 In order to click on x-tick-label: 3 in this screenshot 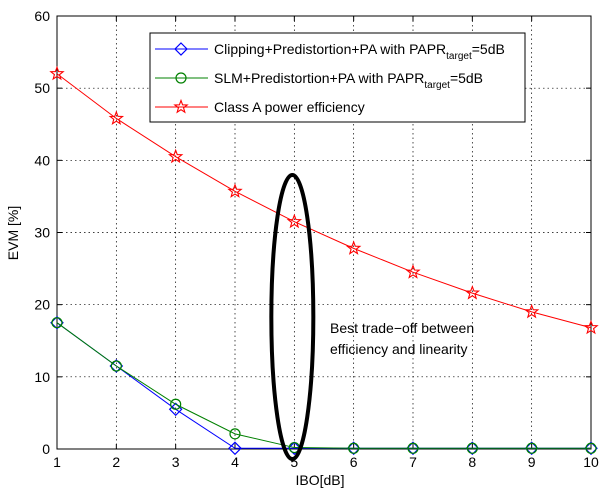, I will do `click(176, 462)`.